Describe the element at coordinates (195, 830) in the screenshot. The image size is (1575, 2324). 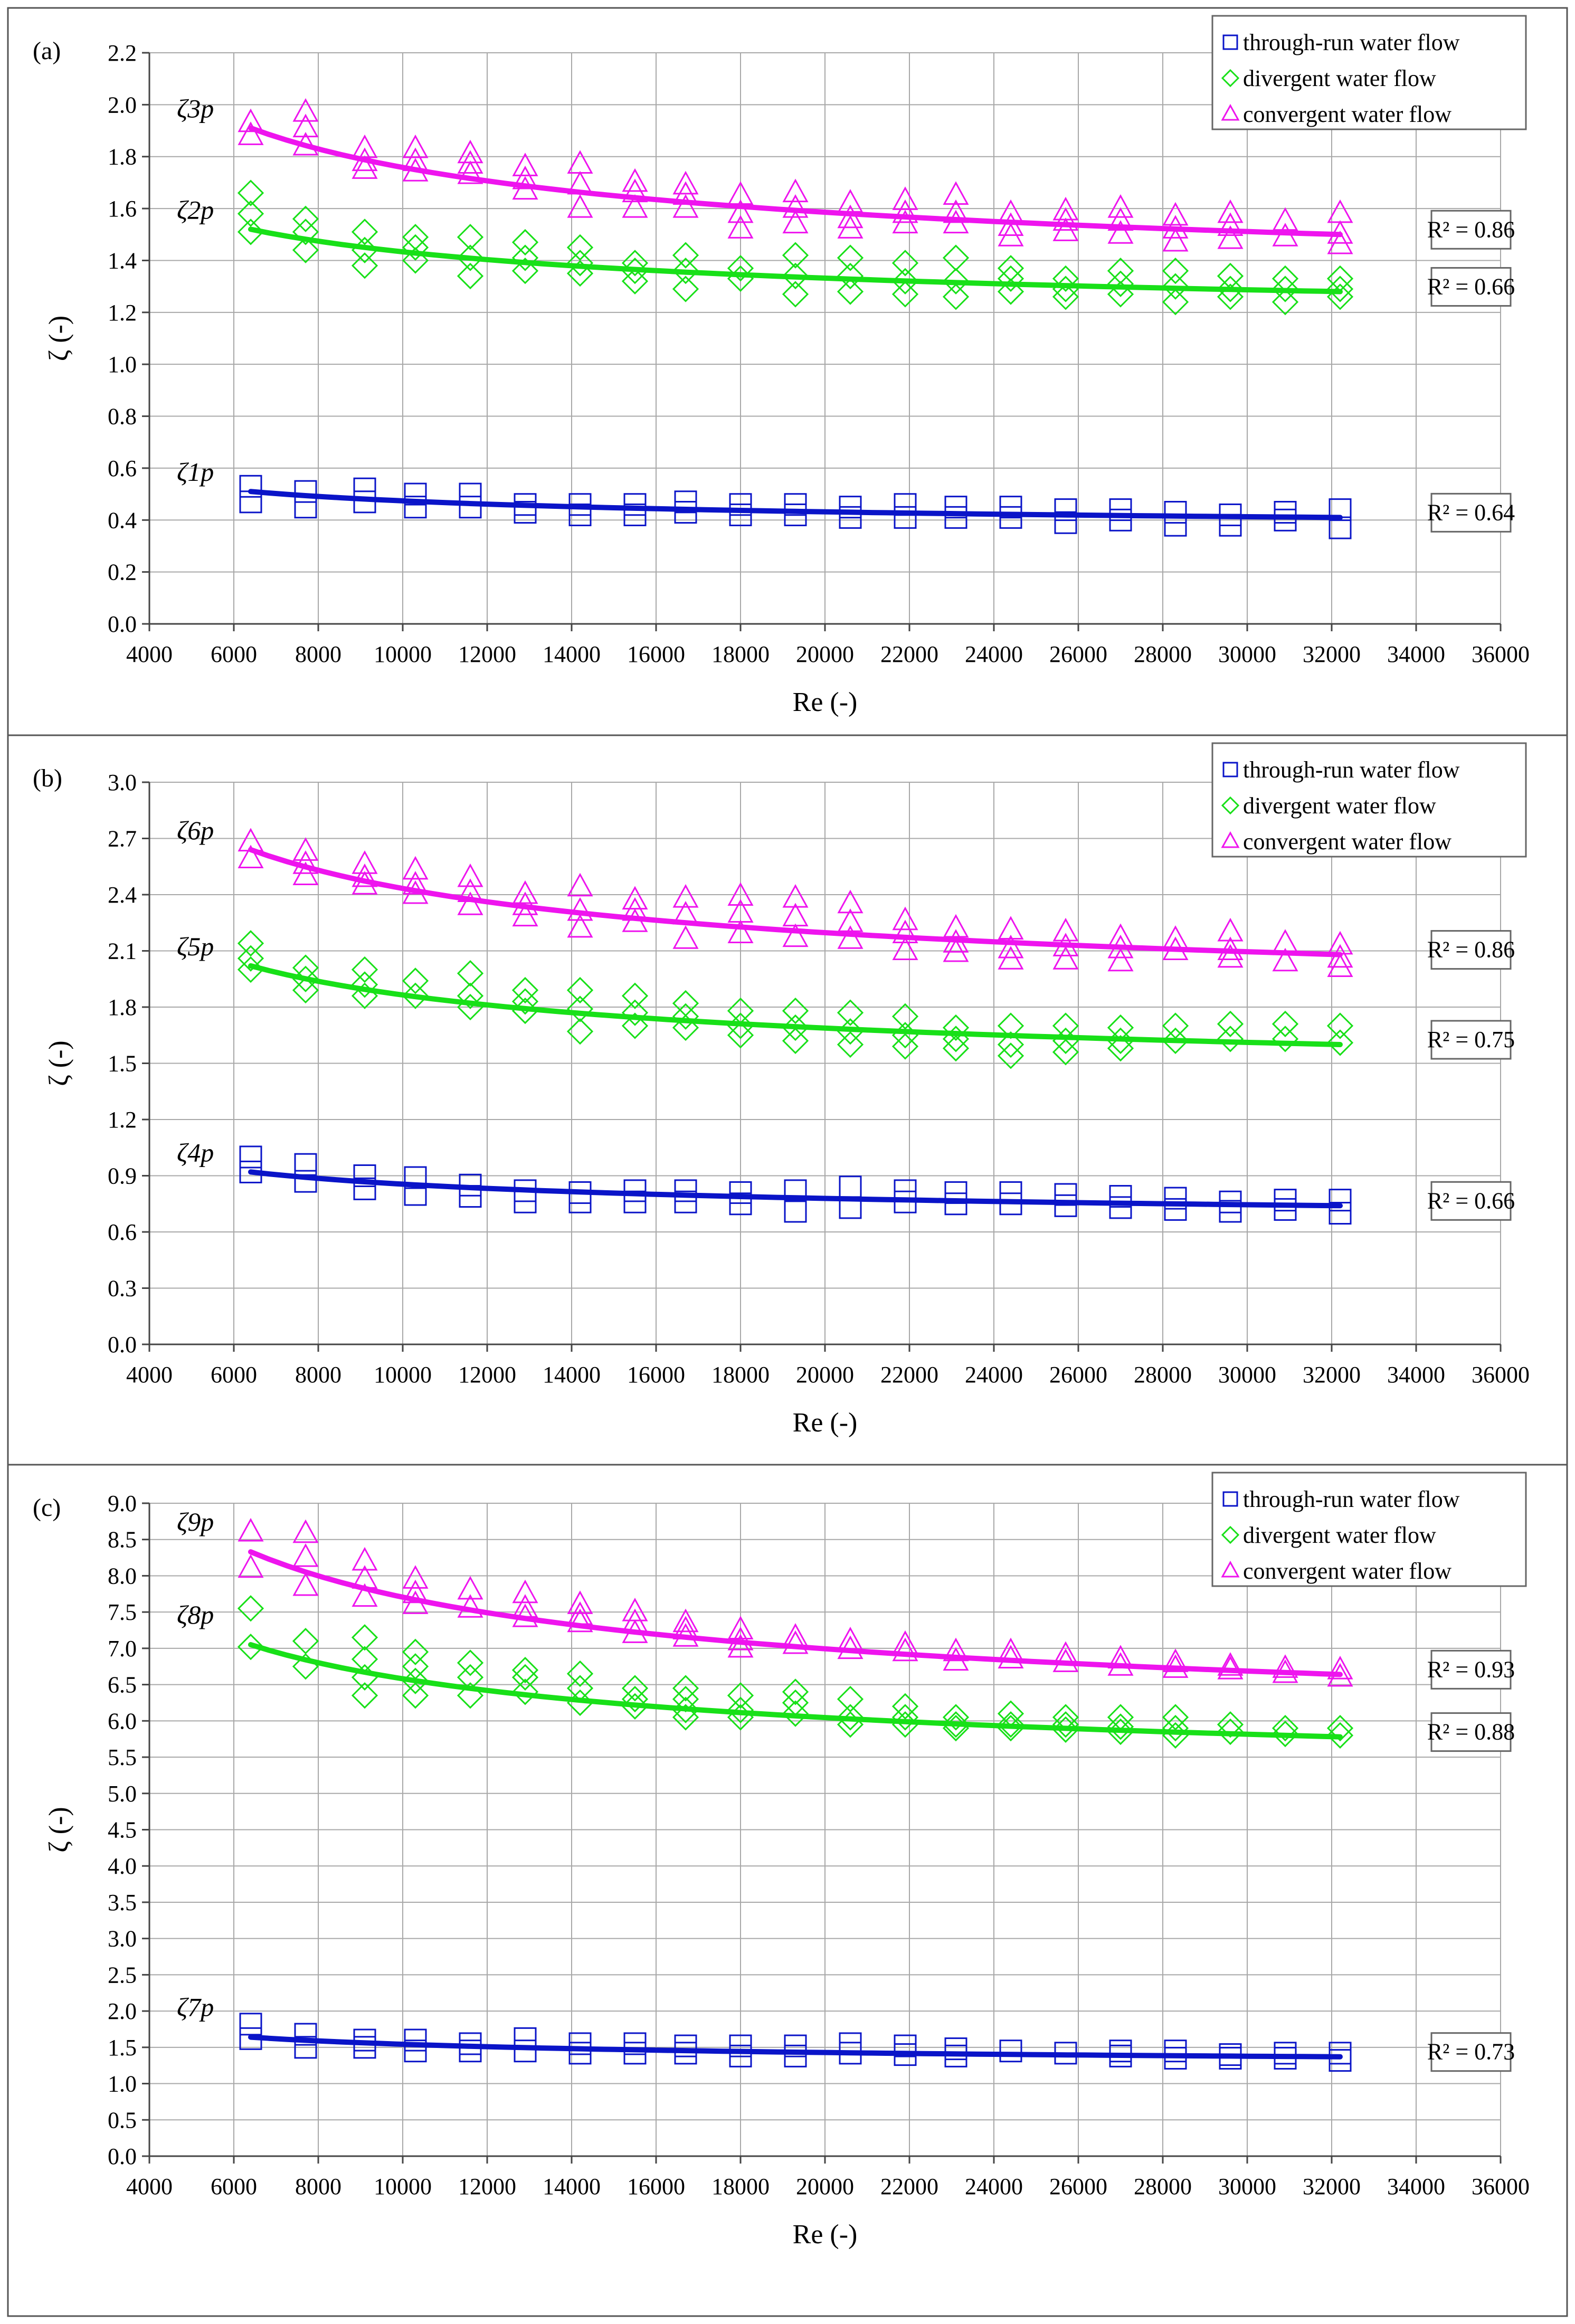
I see `zeta-label: ζ6p` at that location.